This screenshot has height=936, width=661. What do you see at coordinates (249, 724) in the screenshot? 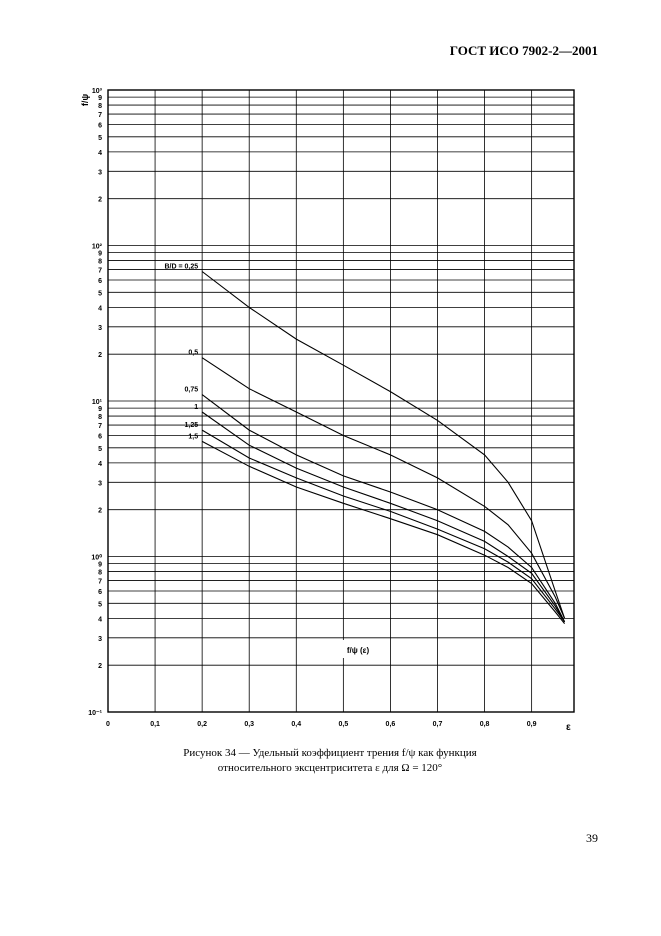
I see `x-tick-label: 0,3` at bounding box center [249, 724].